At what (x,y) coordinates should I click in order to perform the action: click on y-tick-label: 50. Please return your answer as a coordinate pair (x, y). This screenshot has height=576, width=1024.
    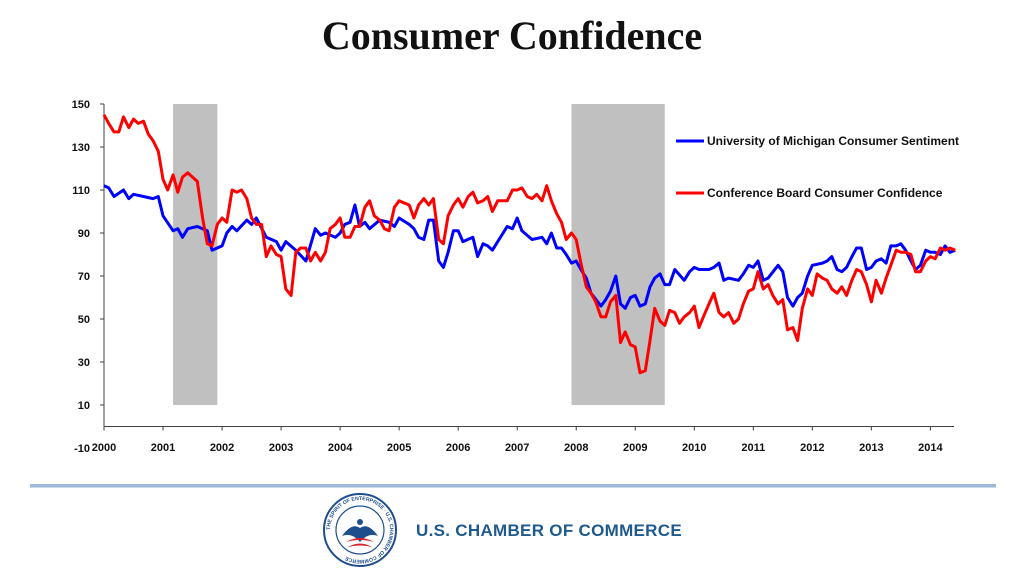
    Looking at the image, I should click on (84, 320).